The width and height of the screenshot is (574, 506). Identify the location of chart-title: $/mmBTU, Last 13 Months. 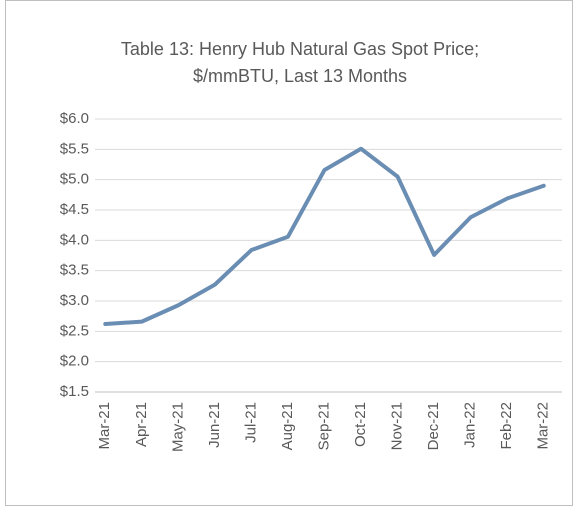
(300, 76).